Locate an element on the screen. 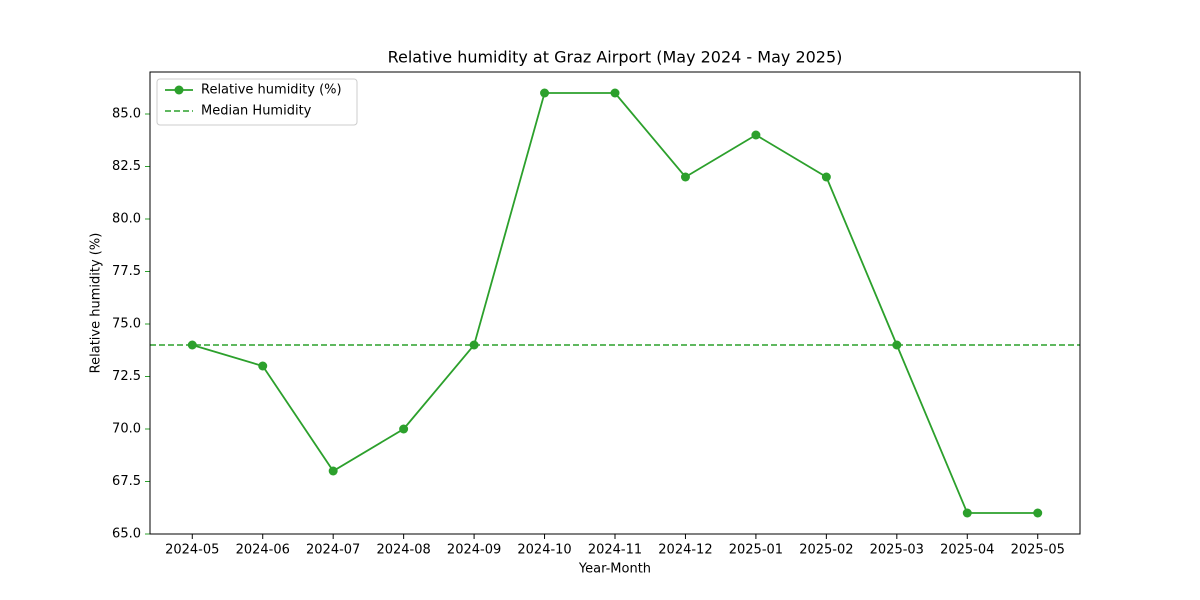 The image size is (1200, 600). x-tick-label: 2024-10 is located at coordinates (544, 550).